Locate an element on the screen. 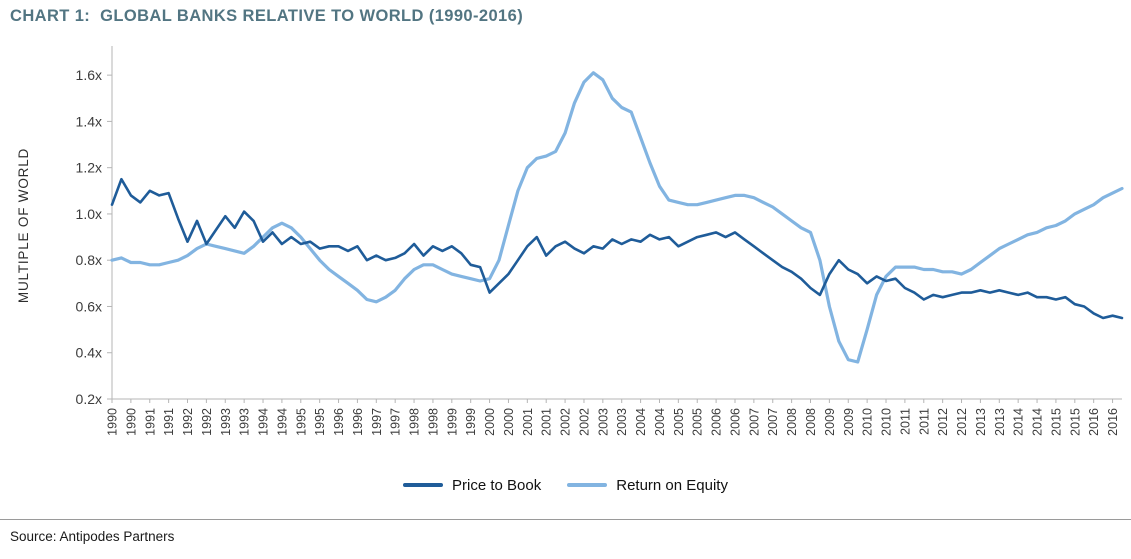  y-tick-label: 0.4x is located at coordinates (89, 353).